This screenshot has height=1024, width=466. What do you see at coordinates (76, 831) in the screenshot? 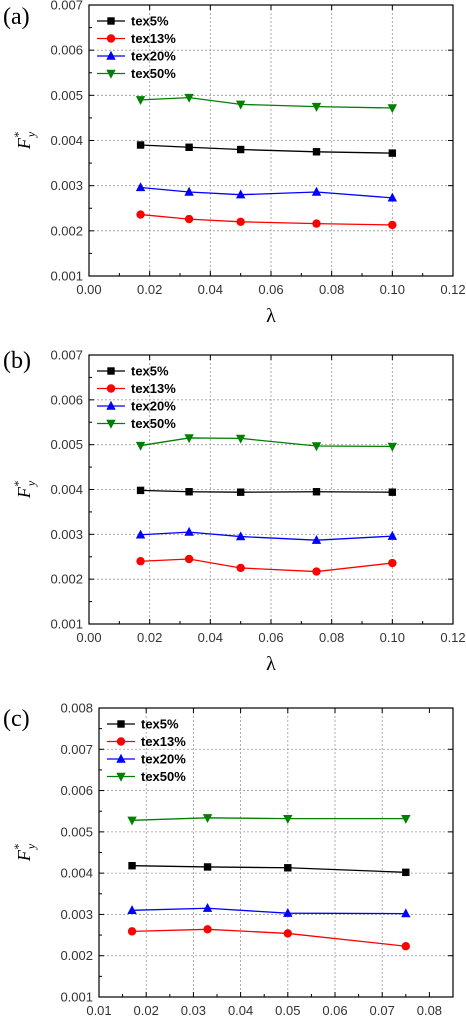
I see `y-tick-label: 0.005` at bounding box center [76, 831].